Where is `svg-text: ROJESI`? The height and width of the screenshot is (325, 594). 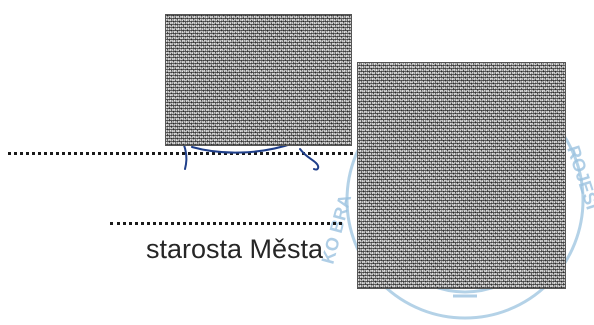
svg-text: ROJESI is located at coordinates (578, 177).